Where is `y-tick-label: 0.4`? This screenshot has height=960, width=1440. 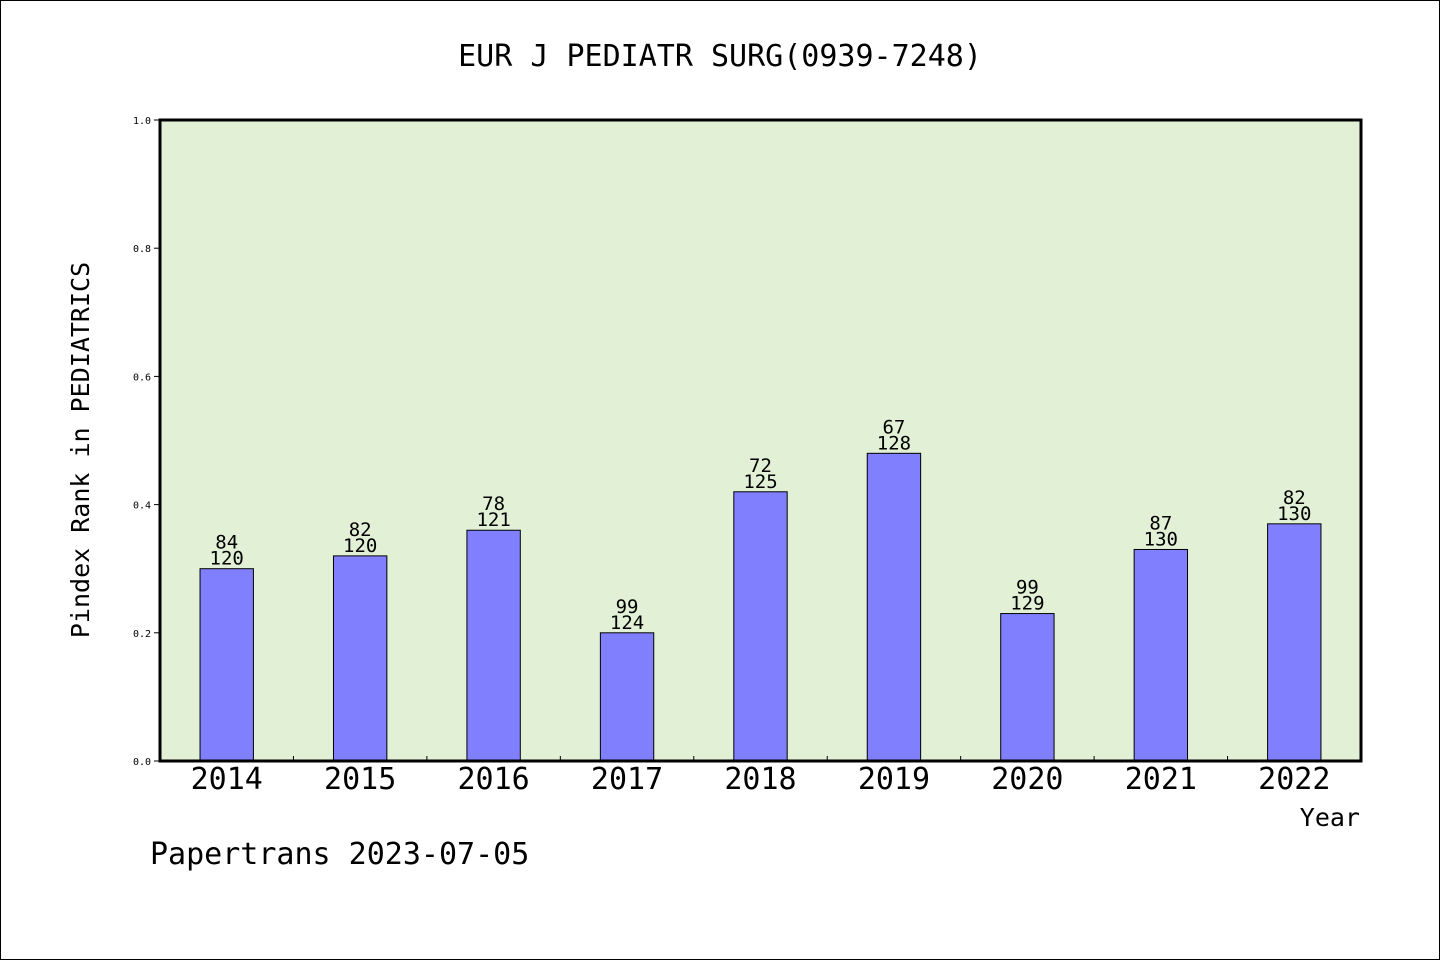 y-tick-label: 0.4 is located at coordinates (142, 506).